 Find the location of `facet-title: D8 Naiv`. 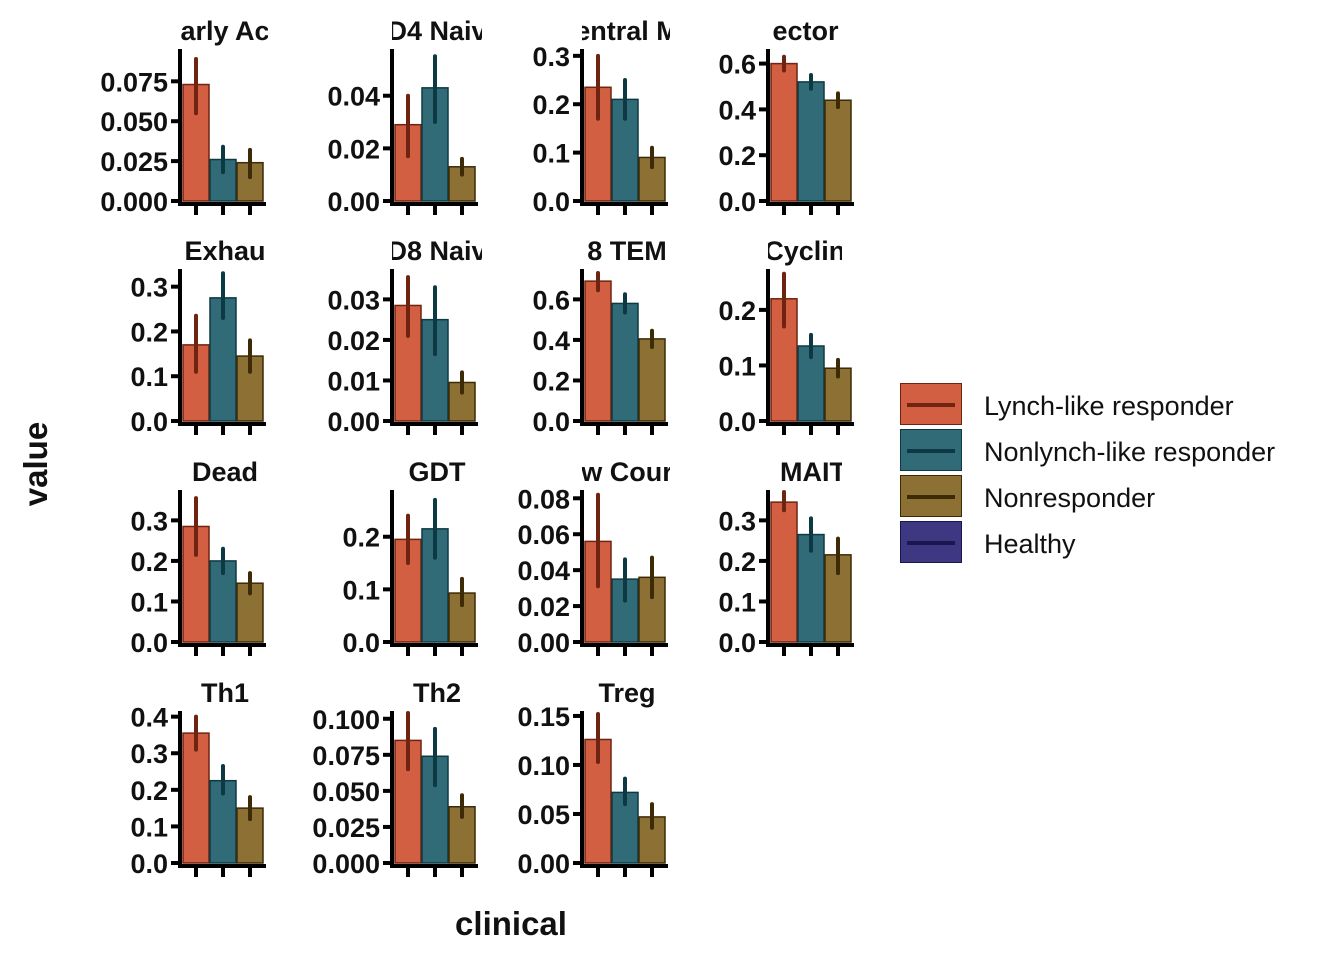

facet-title: D8 Naiv is located at coordinates (436, 251).